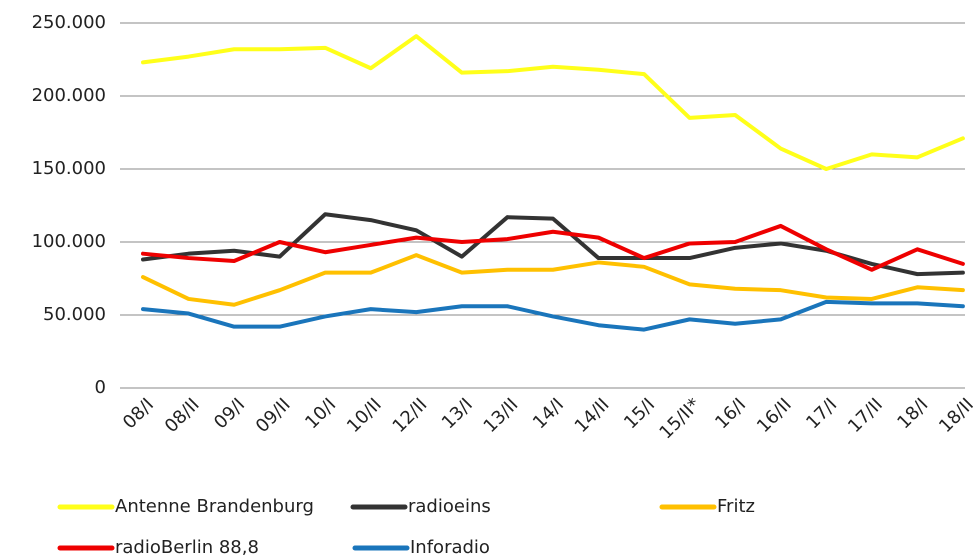 The height and width of the screenshot is (560, 973). What do you see at coordinates (679, 418) in the screenshot?
I see `x-tick-label: 15/II*` at bounding box center [679, 418].